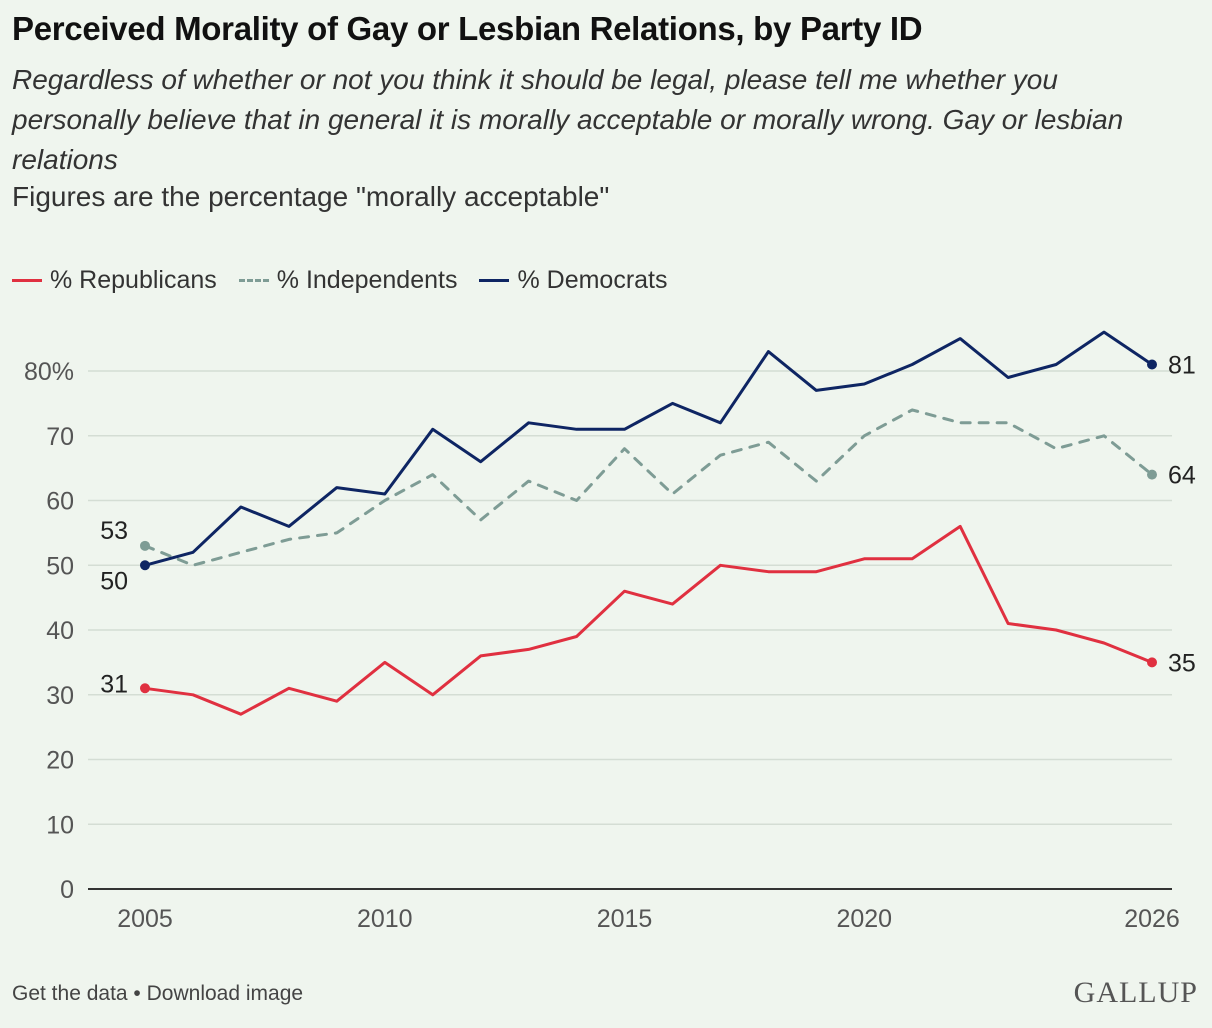 The width and height of the screenshot is (1212, 1028). I want to click on x-tick-label-2010: 2010, so click(385, 919).